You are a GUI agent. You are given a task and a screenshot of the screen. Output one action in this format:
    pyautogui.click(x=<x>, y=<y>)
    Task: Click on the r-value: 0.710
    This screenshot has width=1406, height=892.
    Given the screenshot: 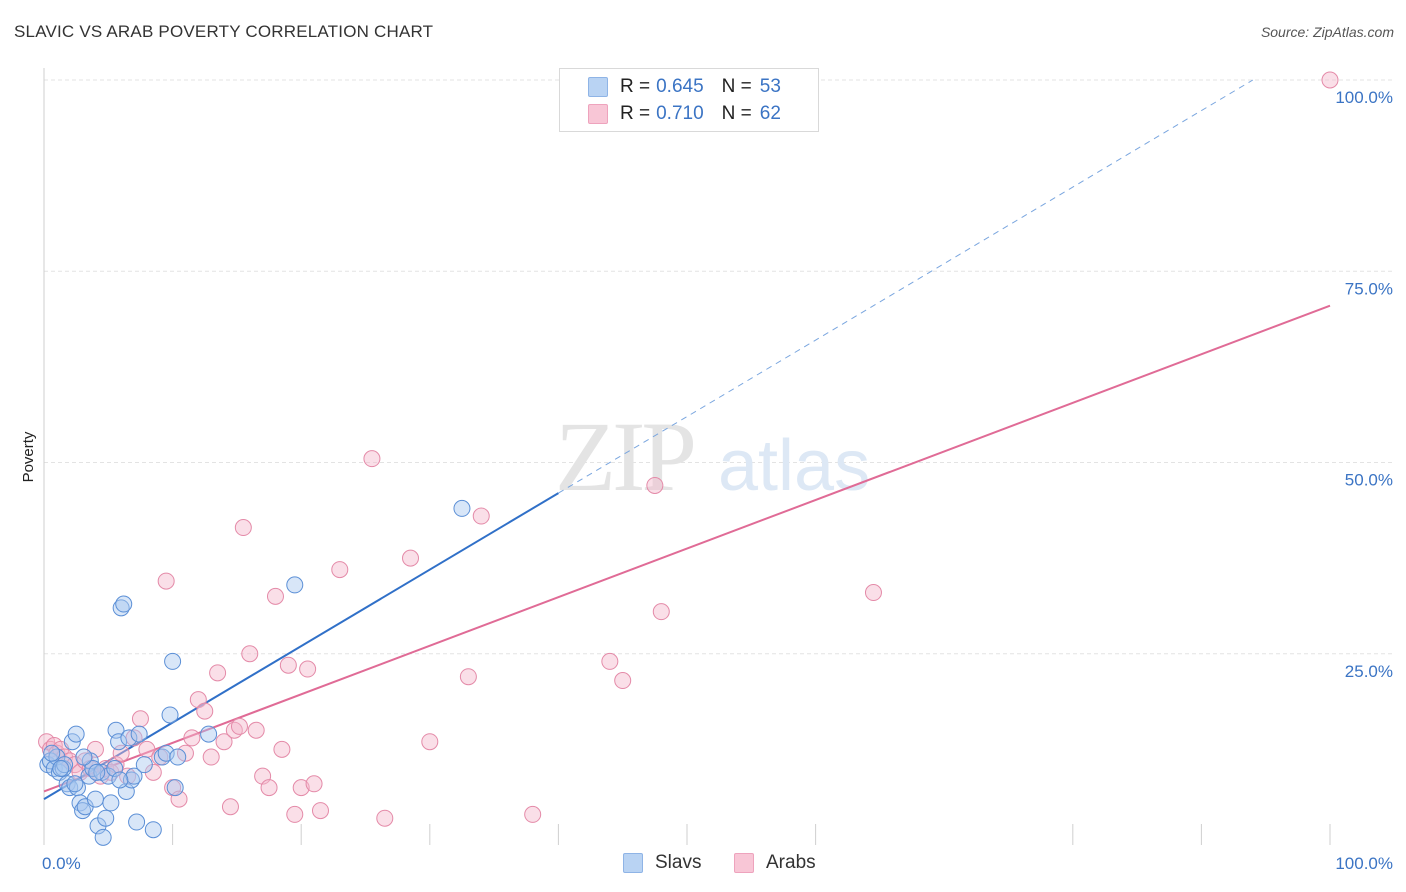 What is the action you would take?
    pyautogui.click(x=680, y=113)
    